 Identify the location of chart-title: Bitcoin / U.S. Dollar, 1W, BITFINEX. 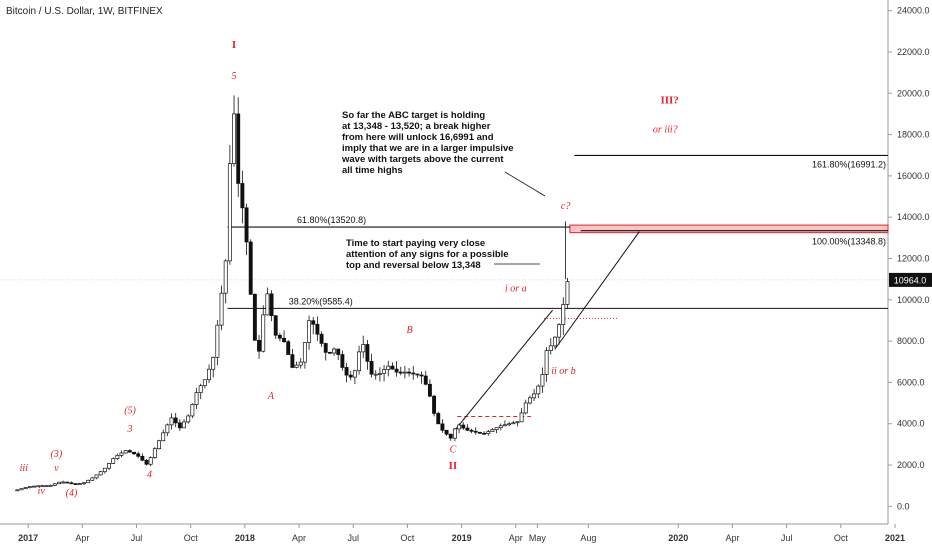
(84, 11).